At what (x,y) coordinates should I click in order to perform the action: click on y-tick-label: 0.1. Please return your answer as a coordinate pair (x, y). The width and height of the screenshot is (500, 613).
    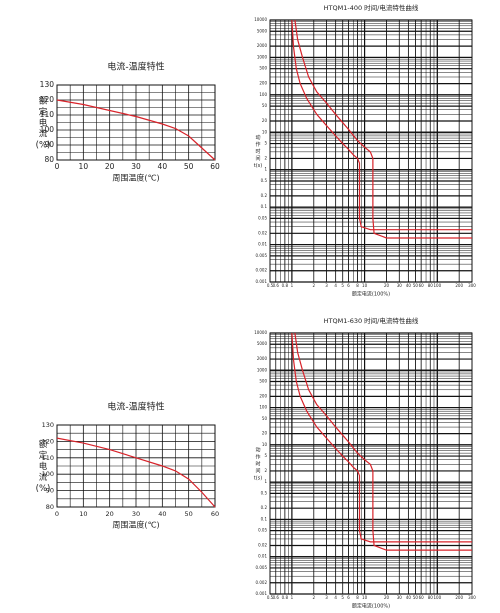
    Looking at the image, I should click on (264, 518).